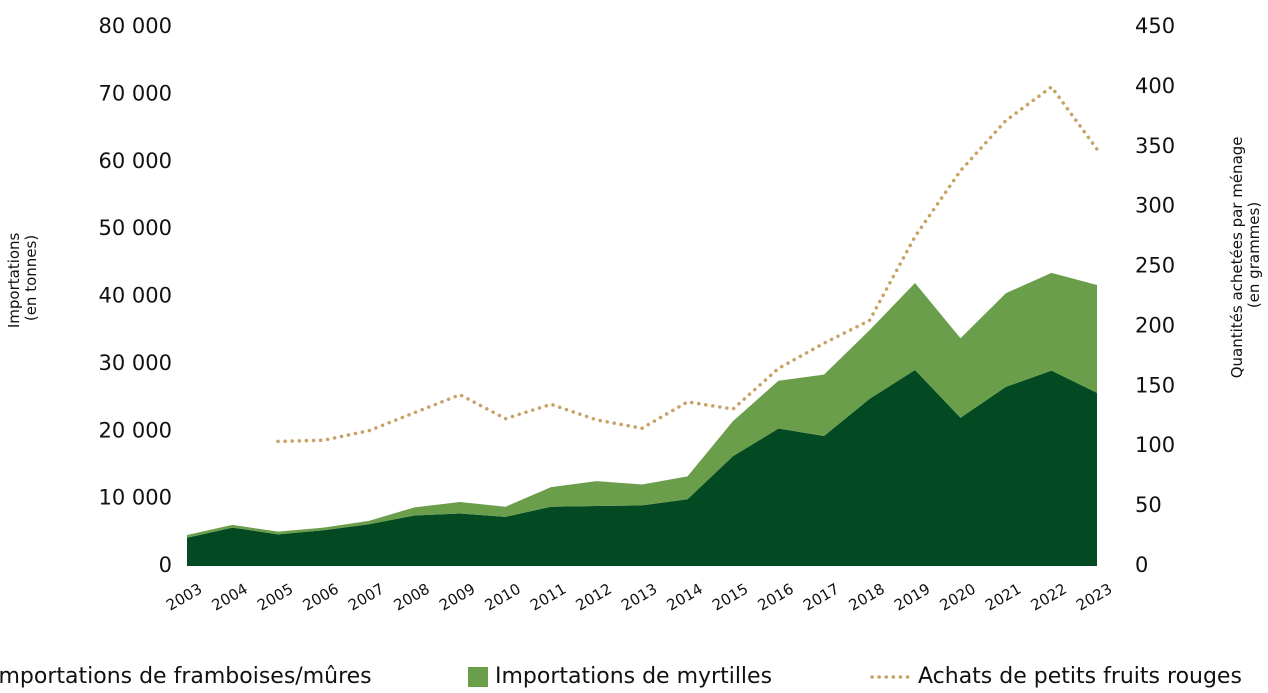 This screenshot has width=1268, height=693. What do you see at coordinates (31, 278) in the screenshot?
I see `y-axis-title-line: (en tonnes)` at bounding box center [31, 278].